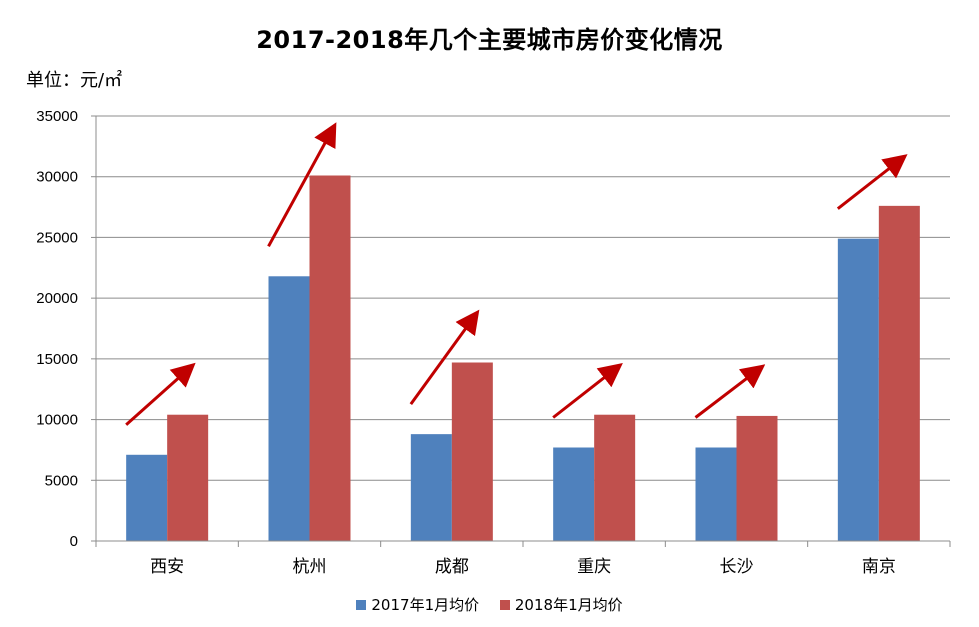 The width and height of the screenshot is (979, 627). I want to click on y-tick-label: 20000, so click(57, 298).